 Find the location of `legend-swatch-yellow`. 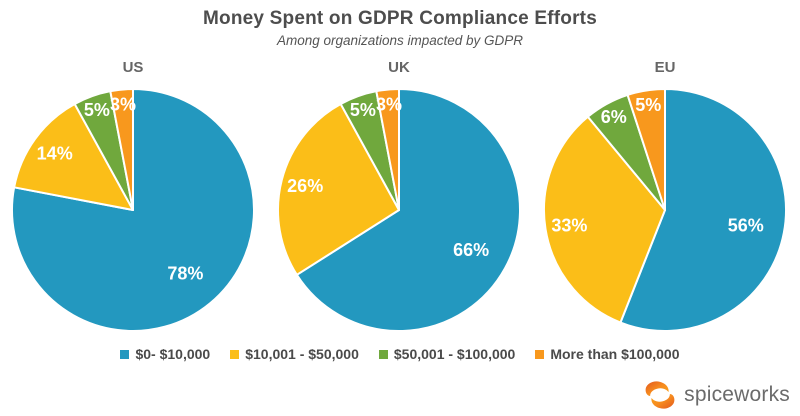

legend-swatch-yellow is located at coordinates (235, 354).